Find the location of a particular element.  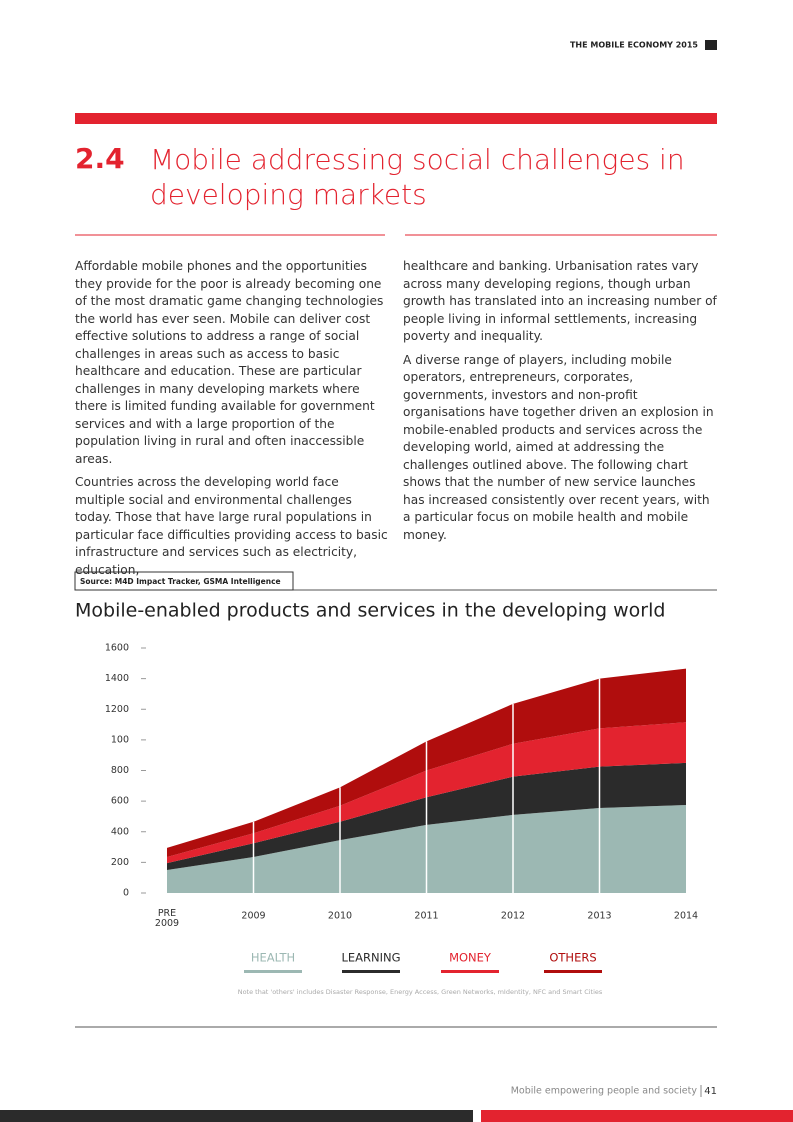

y-tick-label: 200 is located at coordinates (120, 862).